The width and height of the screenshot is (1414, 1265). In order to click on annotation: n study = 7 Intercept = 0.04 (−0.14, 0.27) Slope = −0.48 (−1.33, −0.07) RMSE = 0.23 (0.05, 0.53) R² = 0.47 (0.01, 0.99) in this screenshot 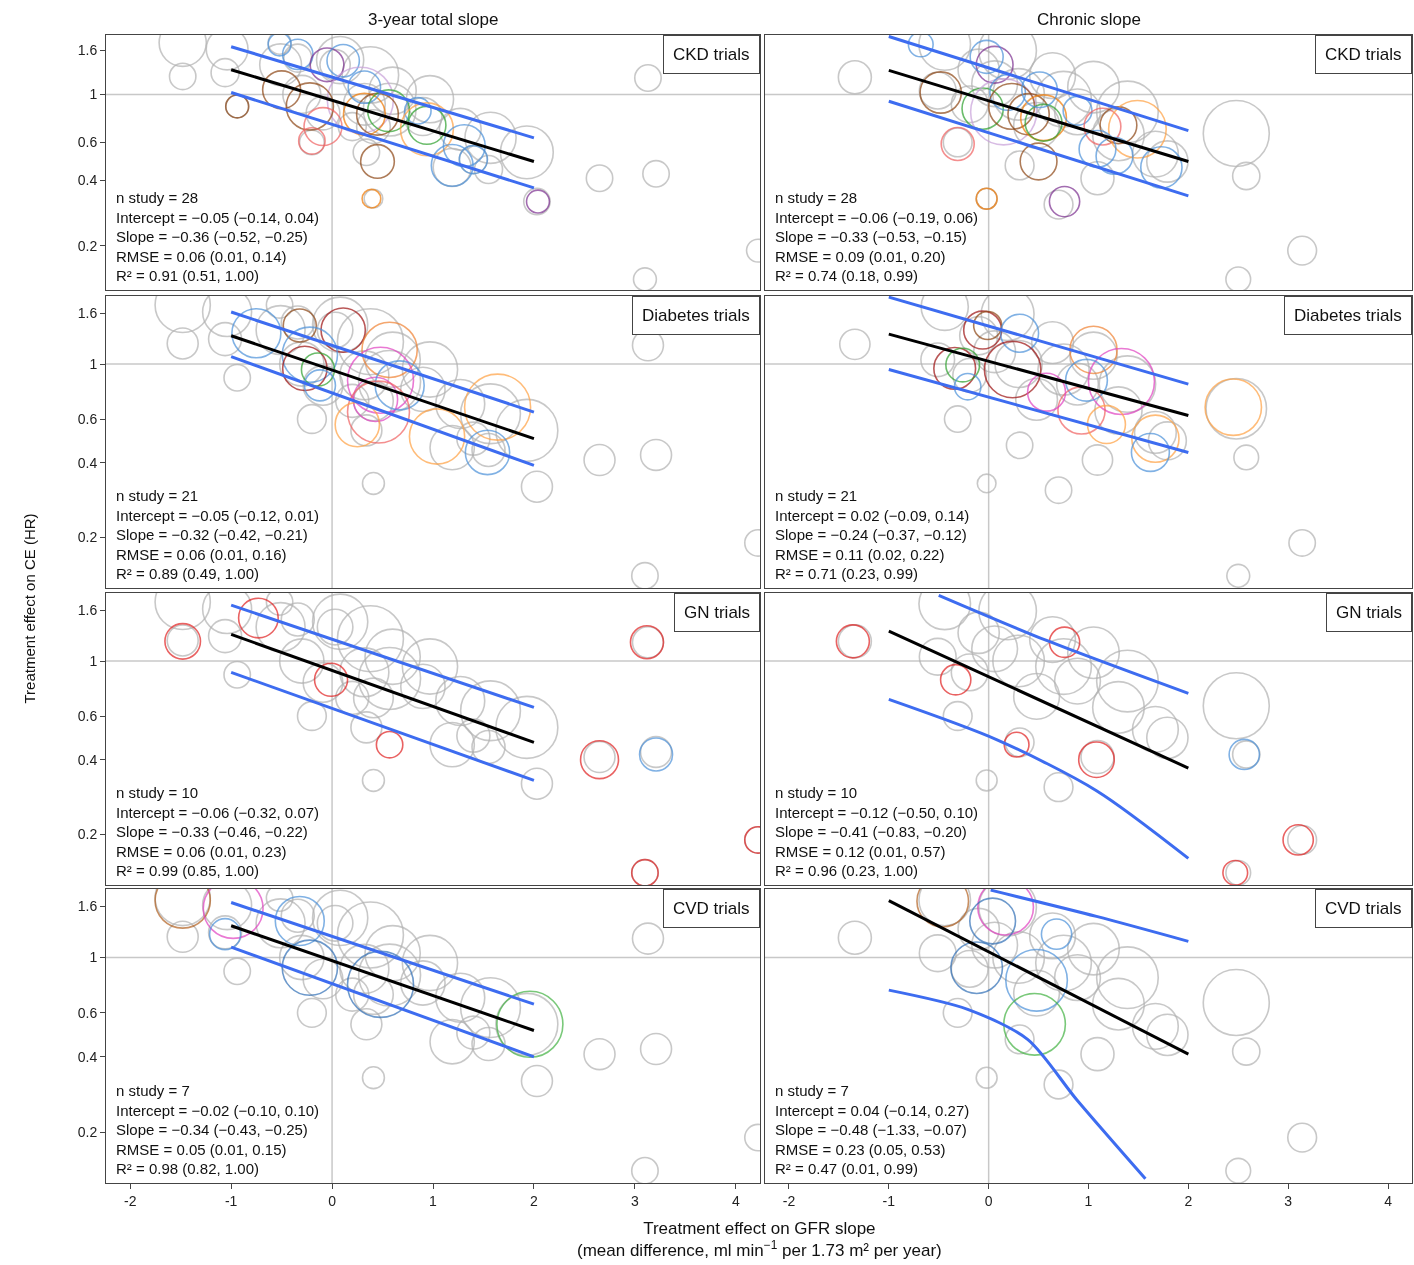, I will do `click(872, 1129)`.